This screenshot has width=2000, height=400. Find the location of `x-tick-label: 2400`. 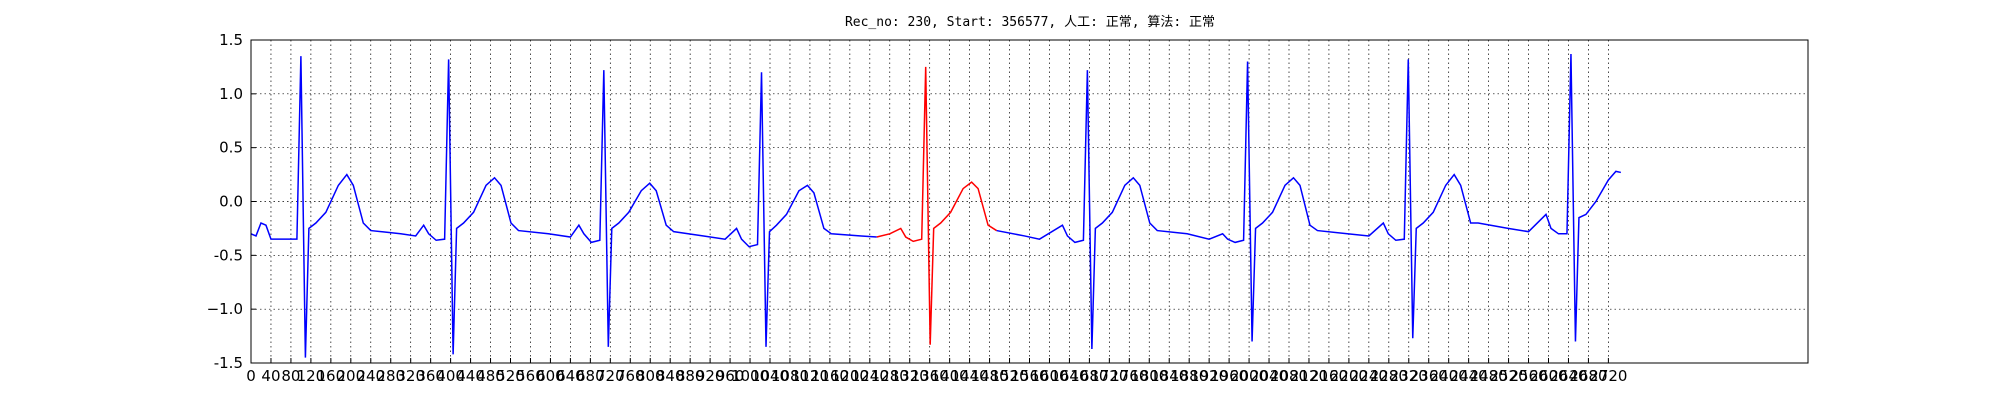

x-tick-label: 2400 is located at coordinates (1449, 376).